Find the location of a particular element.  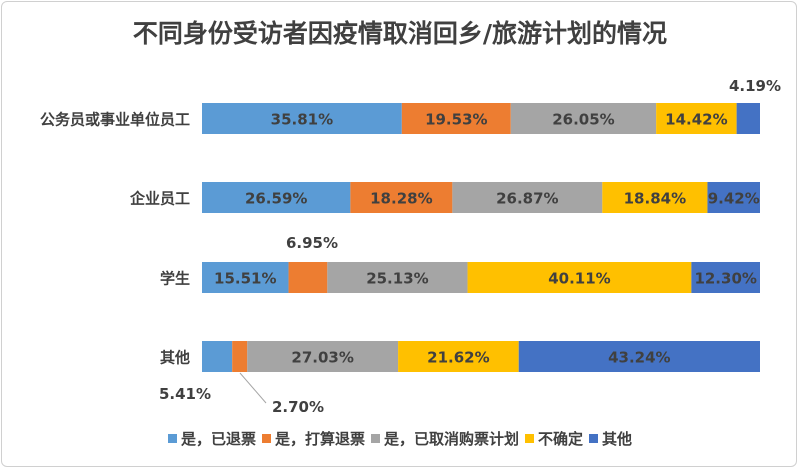

data-label: 15.51% is located at coordinates (245, 279).